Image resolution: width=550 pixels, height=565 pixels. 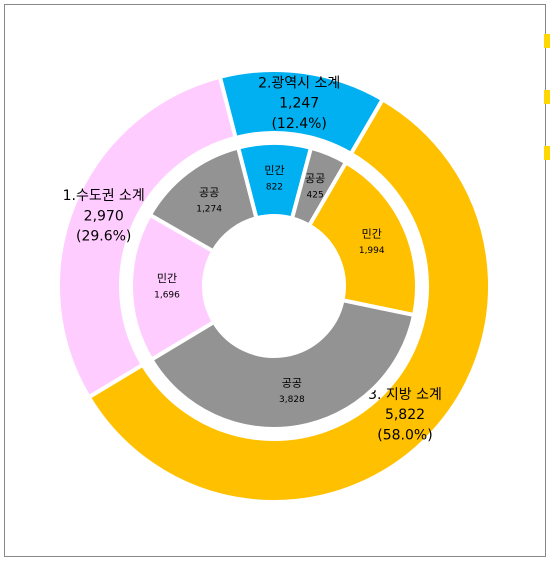 I want to click on outer-label-value-labels: 5,822, so click(x=405, y=415).